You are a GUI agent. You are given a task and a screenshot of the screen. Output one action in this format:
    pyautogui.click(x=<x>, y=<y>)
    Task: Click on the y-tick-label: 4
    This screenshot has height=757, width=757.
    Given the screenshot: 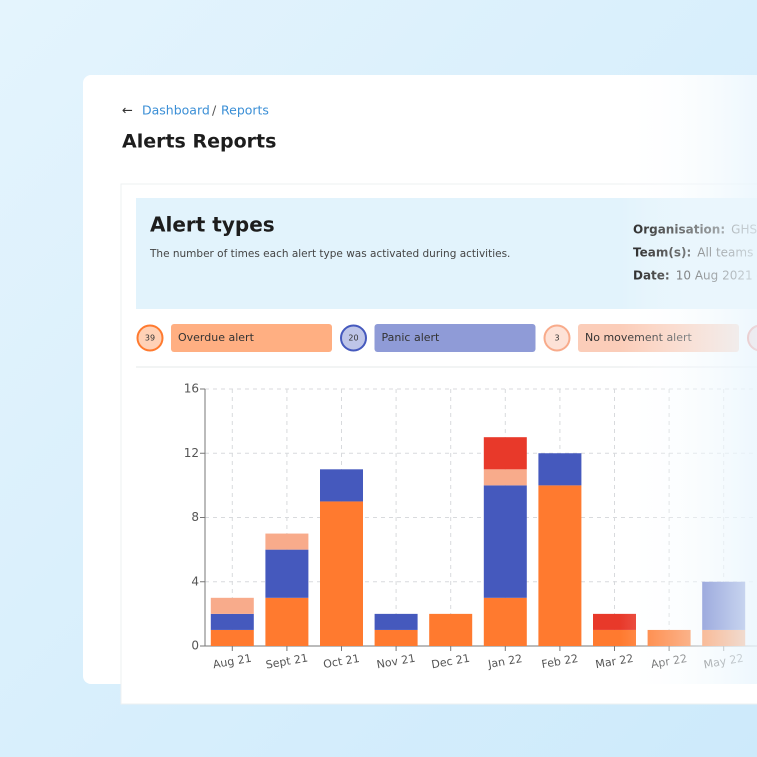 What is the action you would take?
    pyautogui.click(x=195, y=581)
    